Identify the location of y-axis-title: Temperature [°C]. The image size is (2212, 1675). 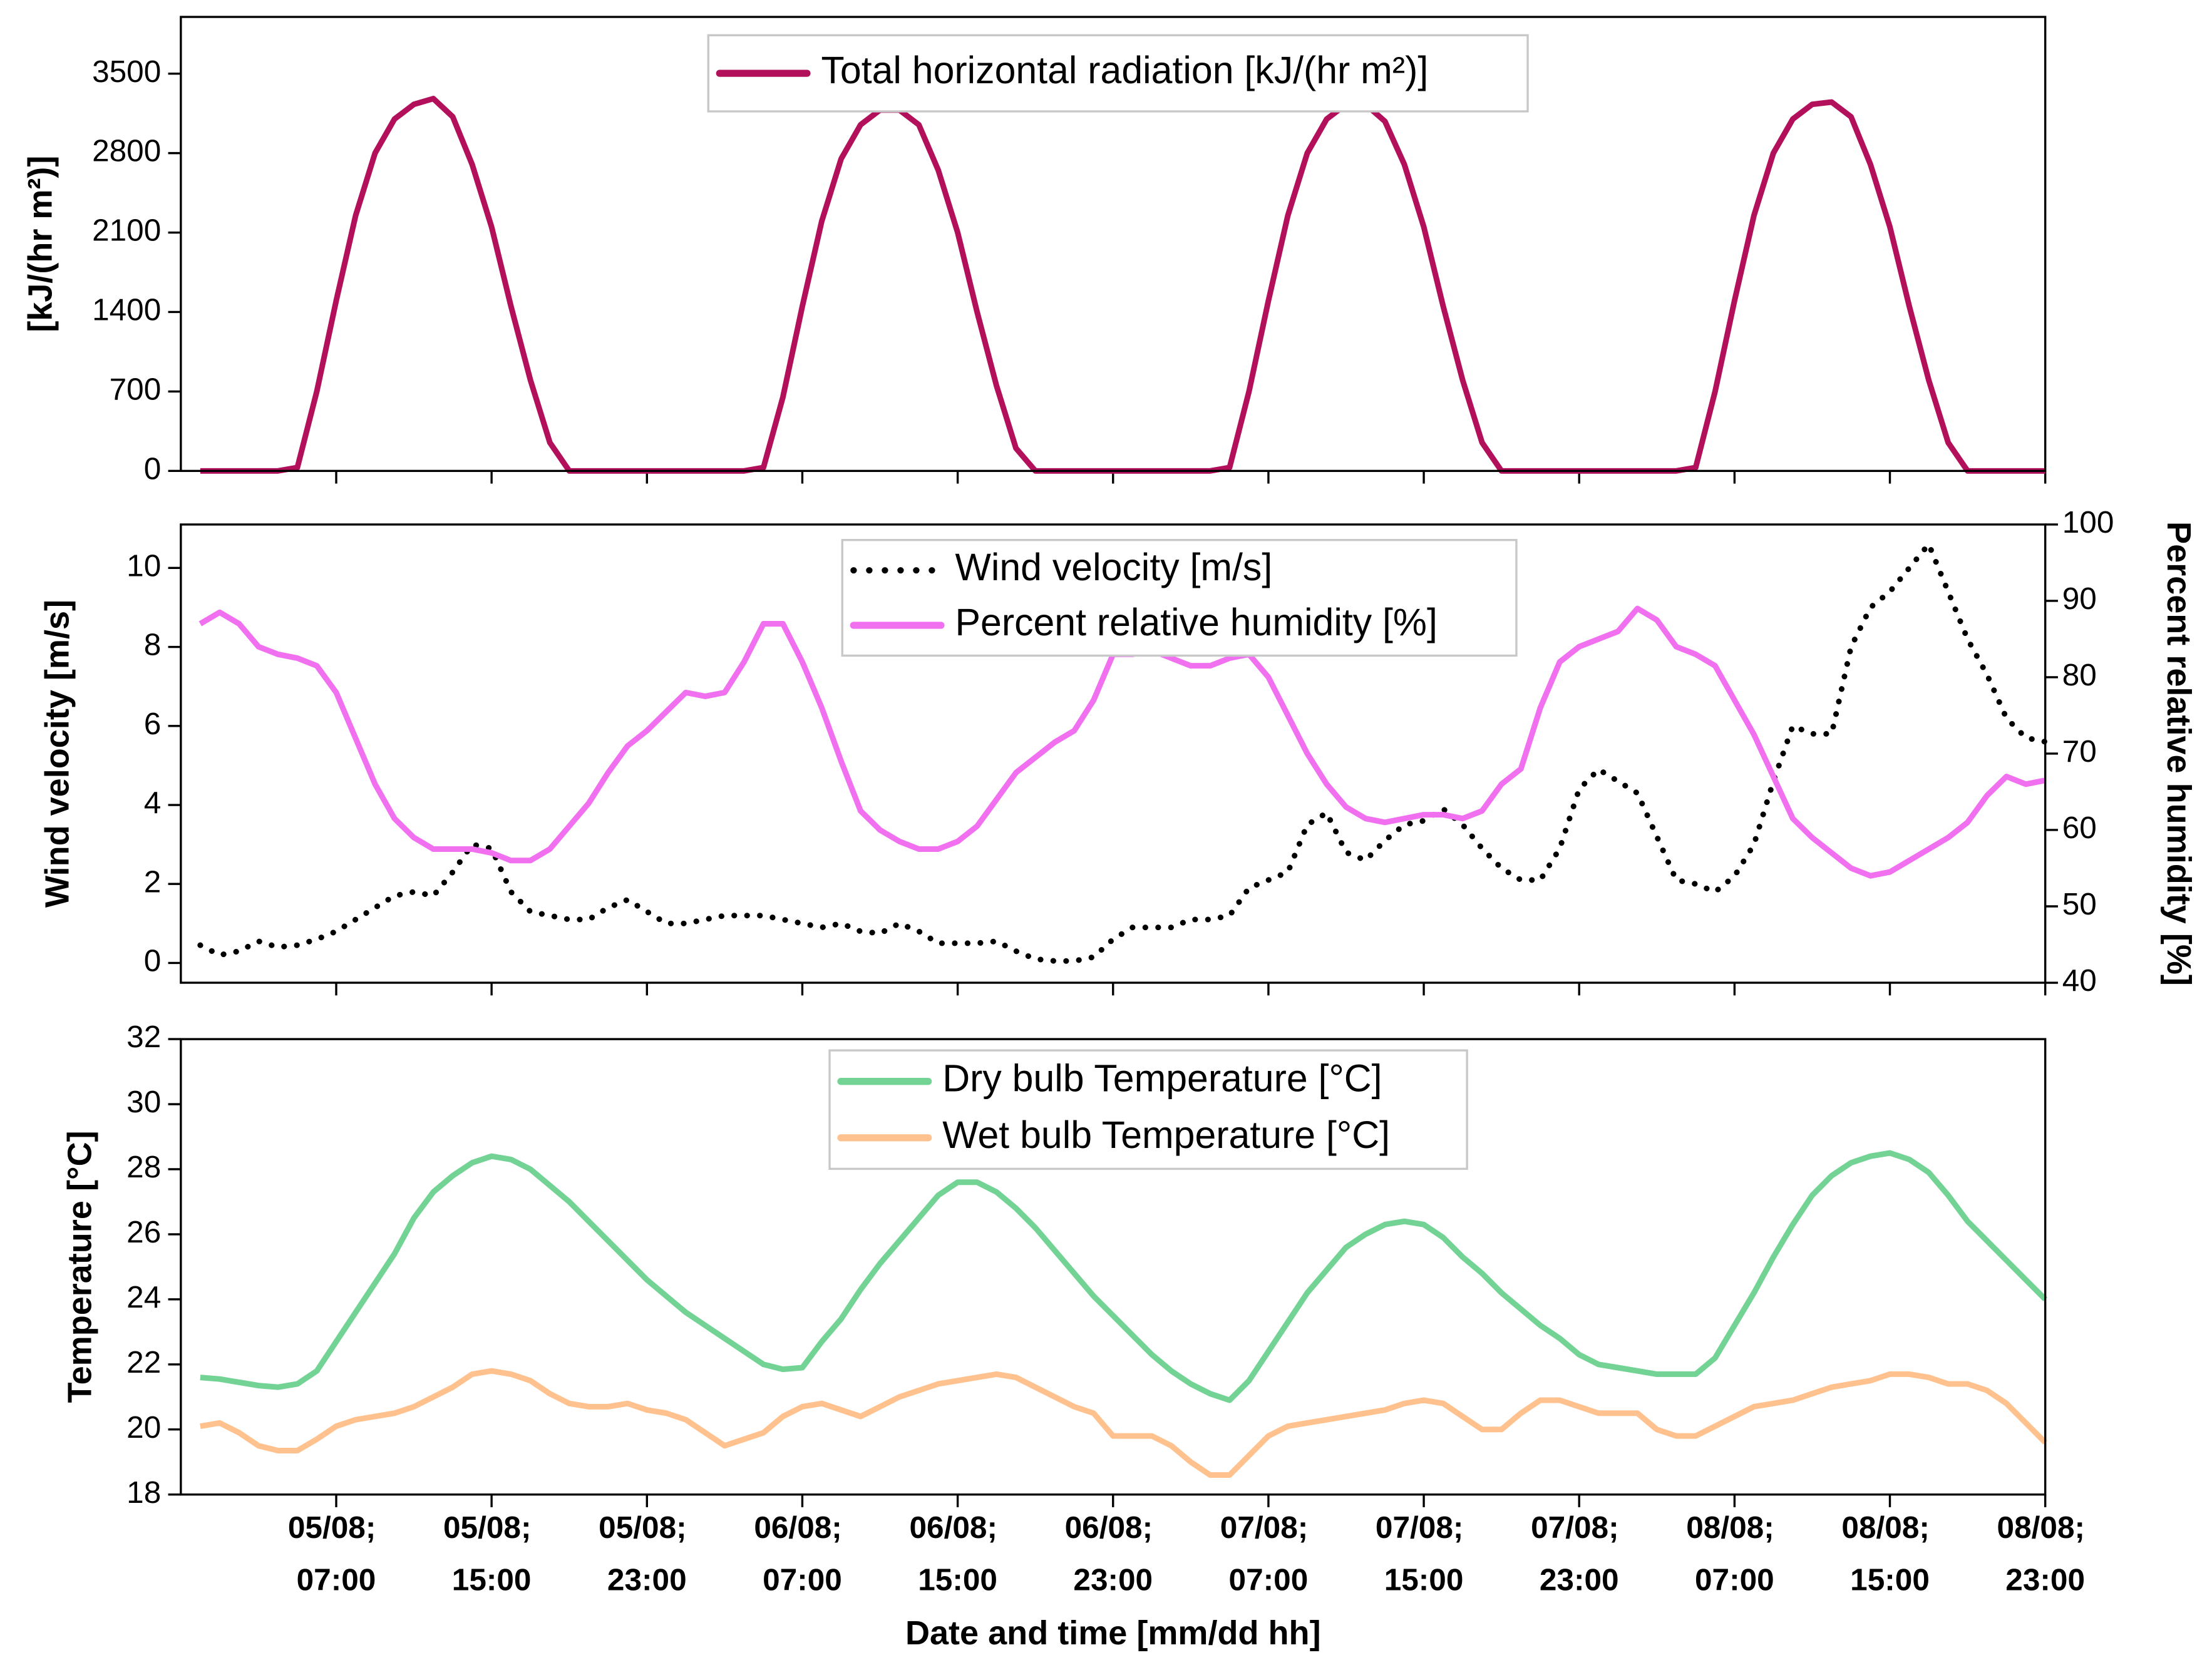
(79, 1266).